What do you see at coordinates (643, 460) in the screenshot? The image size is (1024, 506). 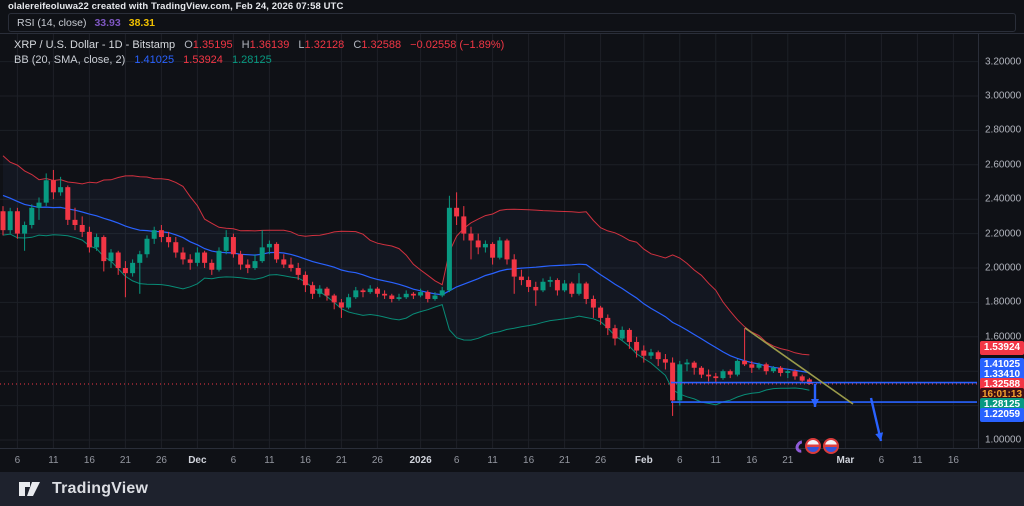 I see `time-tick-label: Feb` at bounding box center [643, 460].